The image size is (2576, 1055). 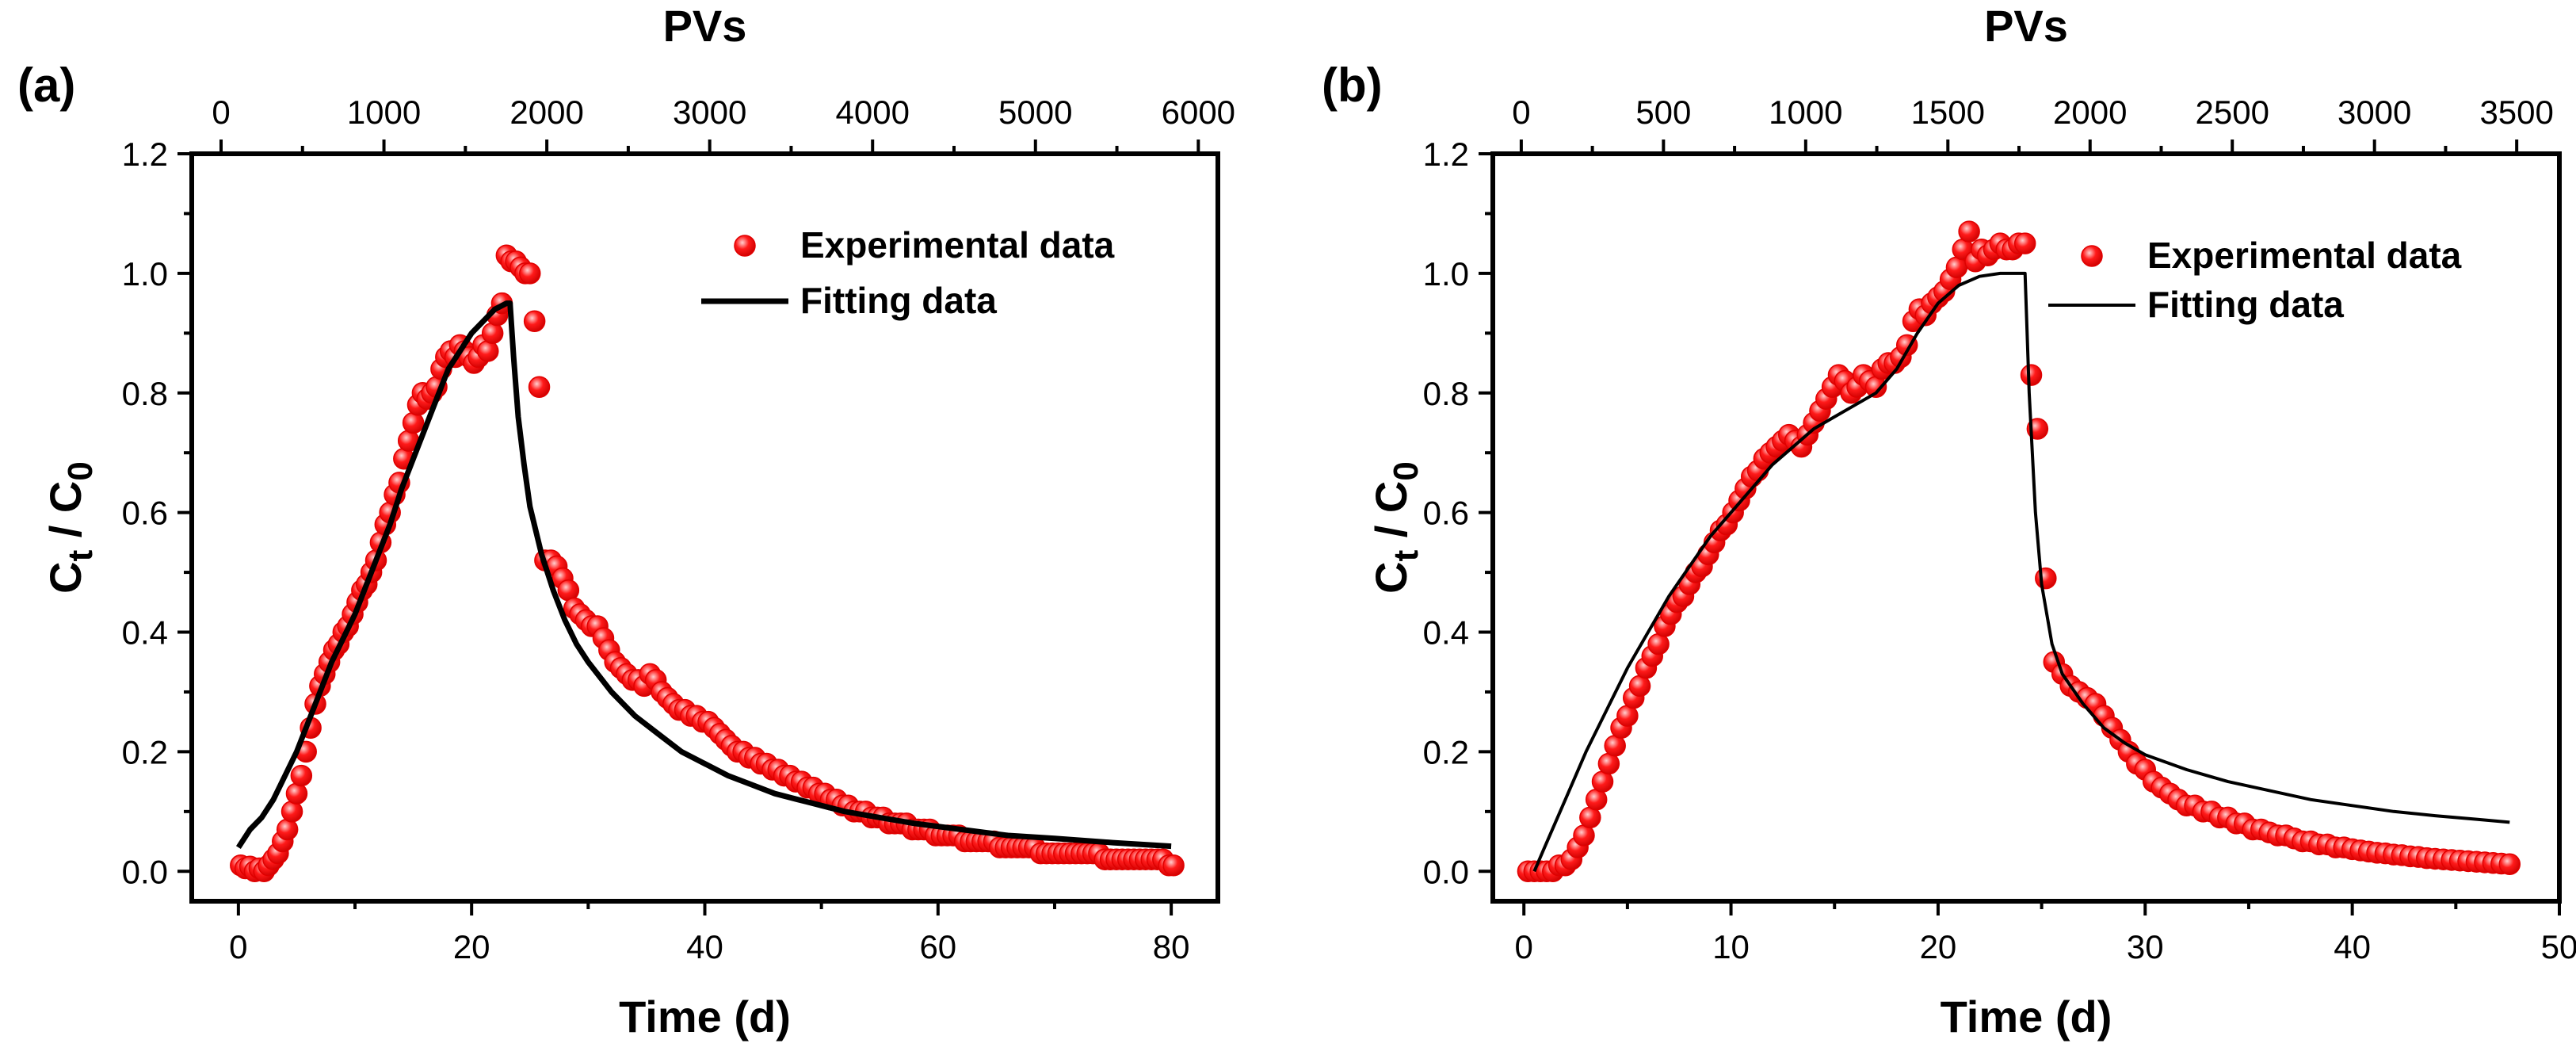 What do you see at coordinates (2516, 112) in the screenshot?
I see `top-tick-label: 3500` at bounding box center [2516, 112].